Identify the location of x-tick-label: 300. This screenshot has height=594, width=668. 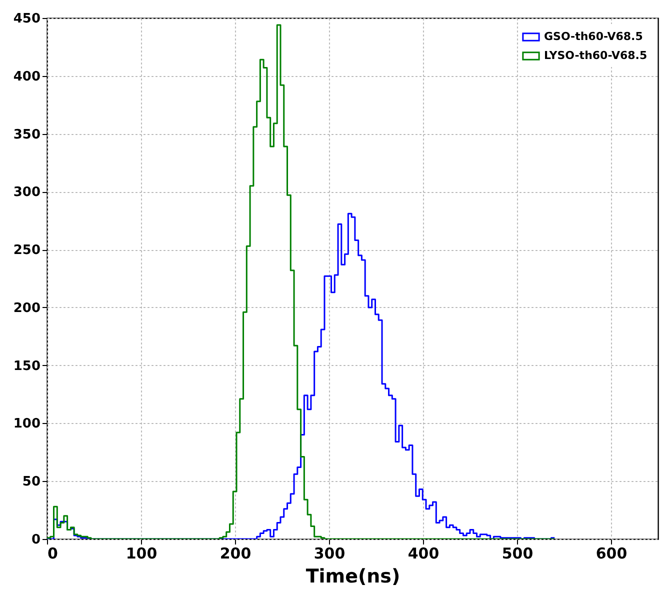
(330, 553).